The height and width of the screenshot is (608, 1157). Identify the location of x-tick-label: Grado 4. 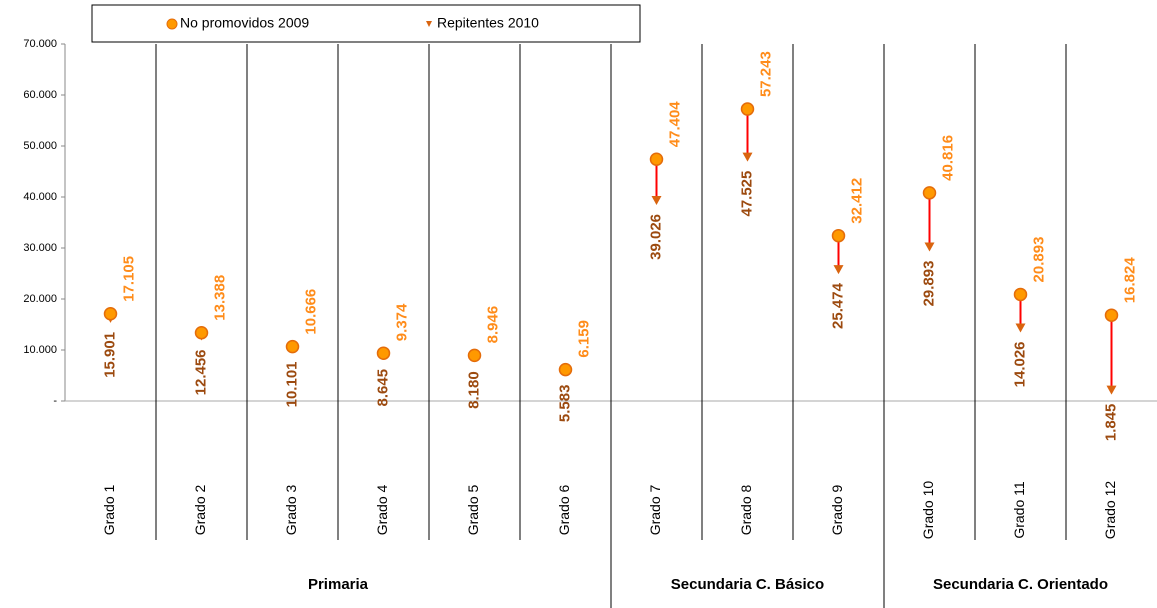
(382, 509).